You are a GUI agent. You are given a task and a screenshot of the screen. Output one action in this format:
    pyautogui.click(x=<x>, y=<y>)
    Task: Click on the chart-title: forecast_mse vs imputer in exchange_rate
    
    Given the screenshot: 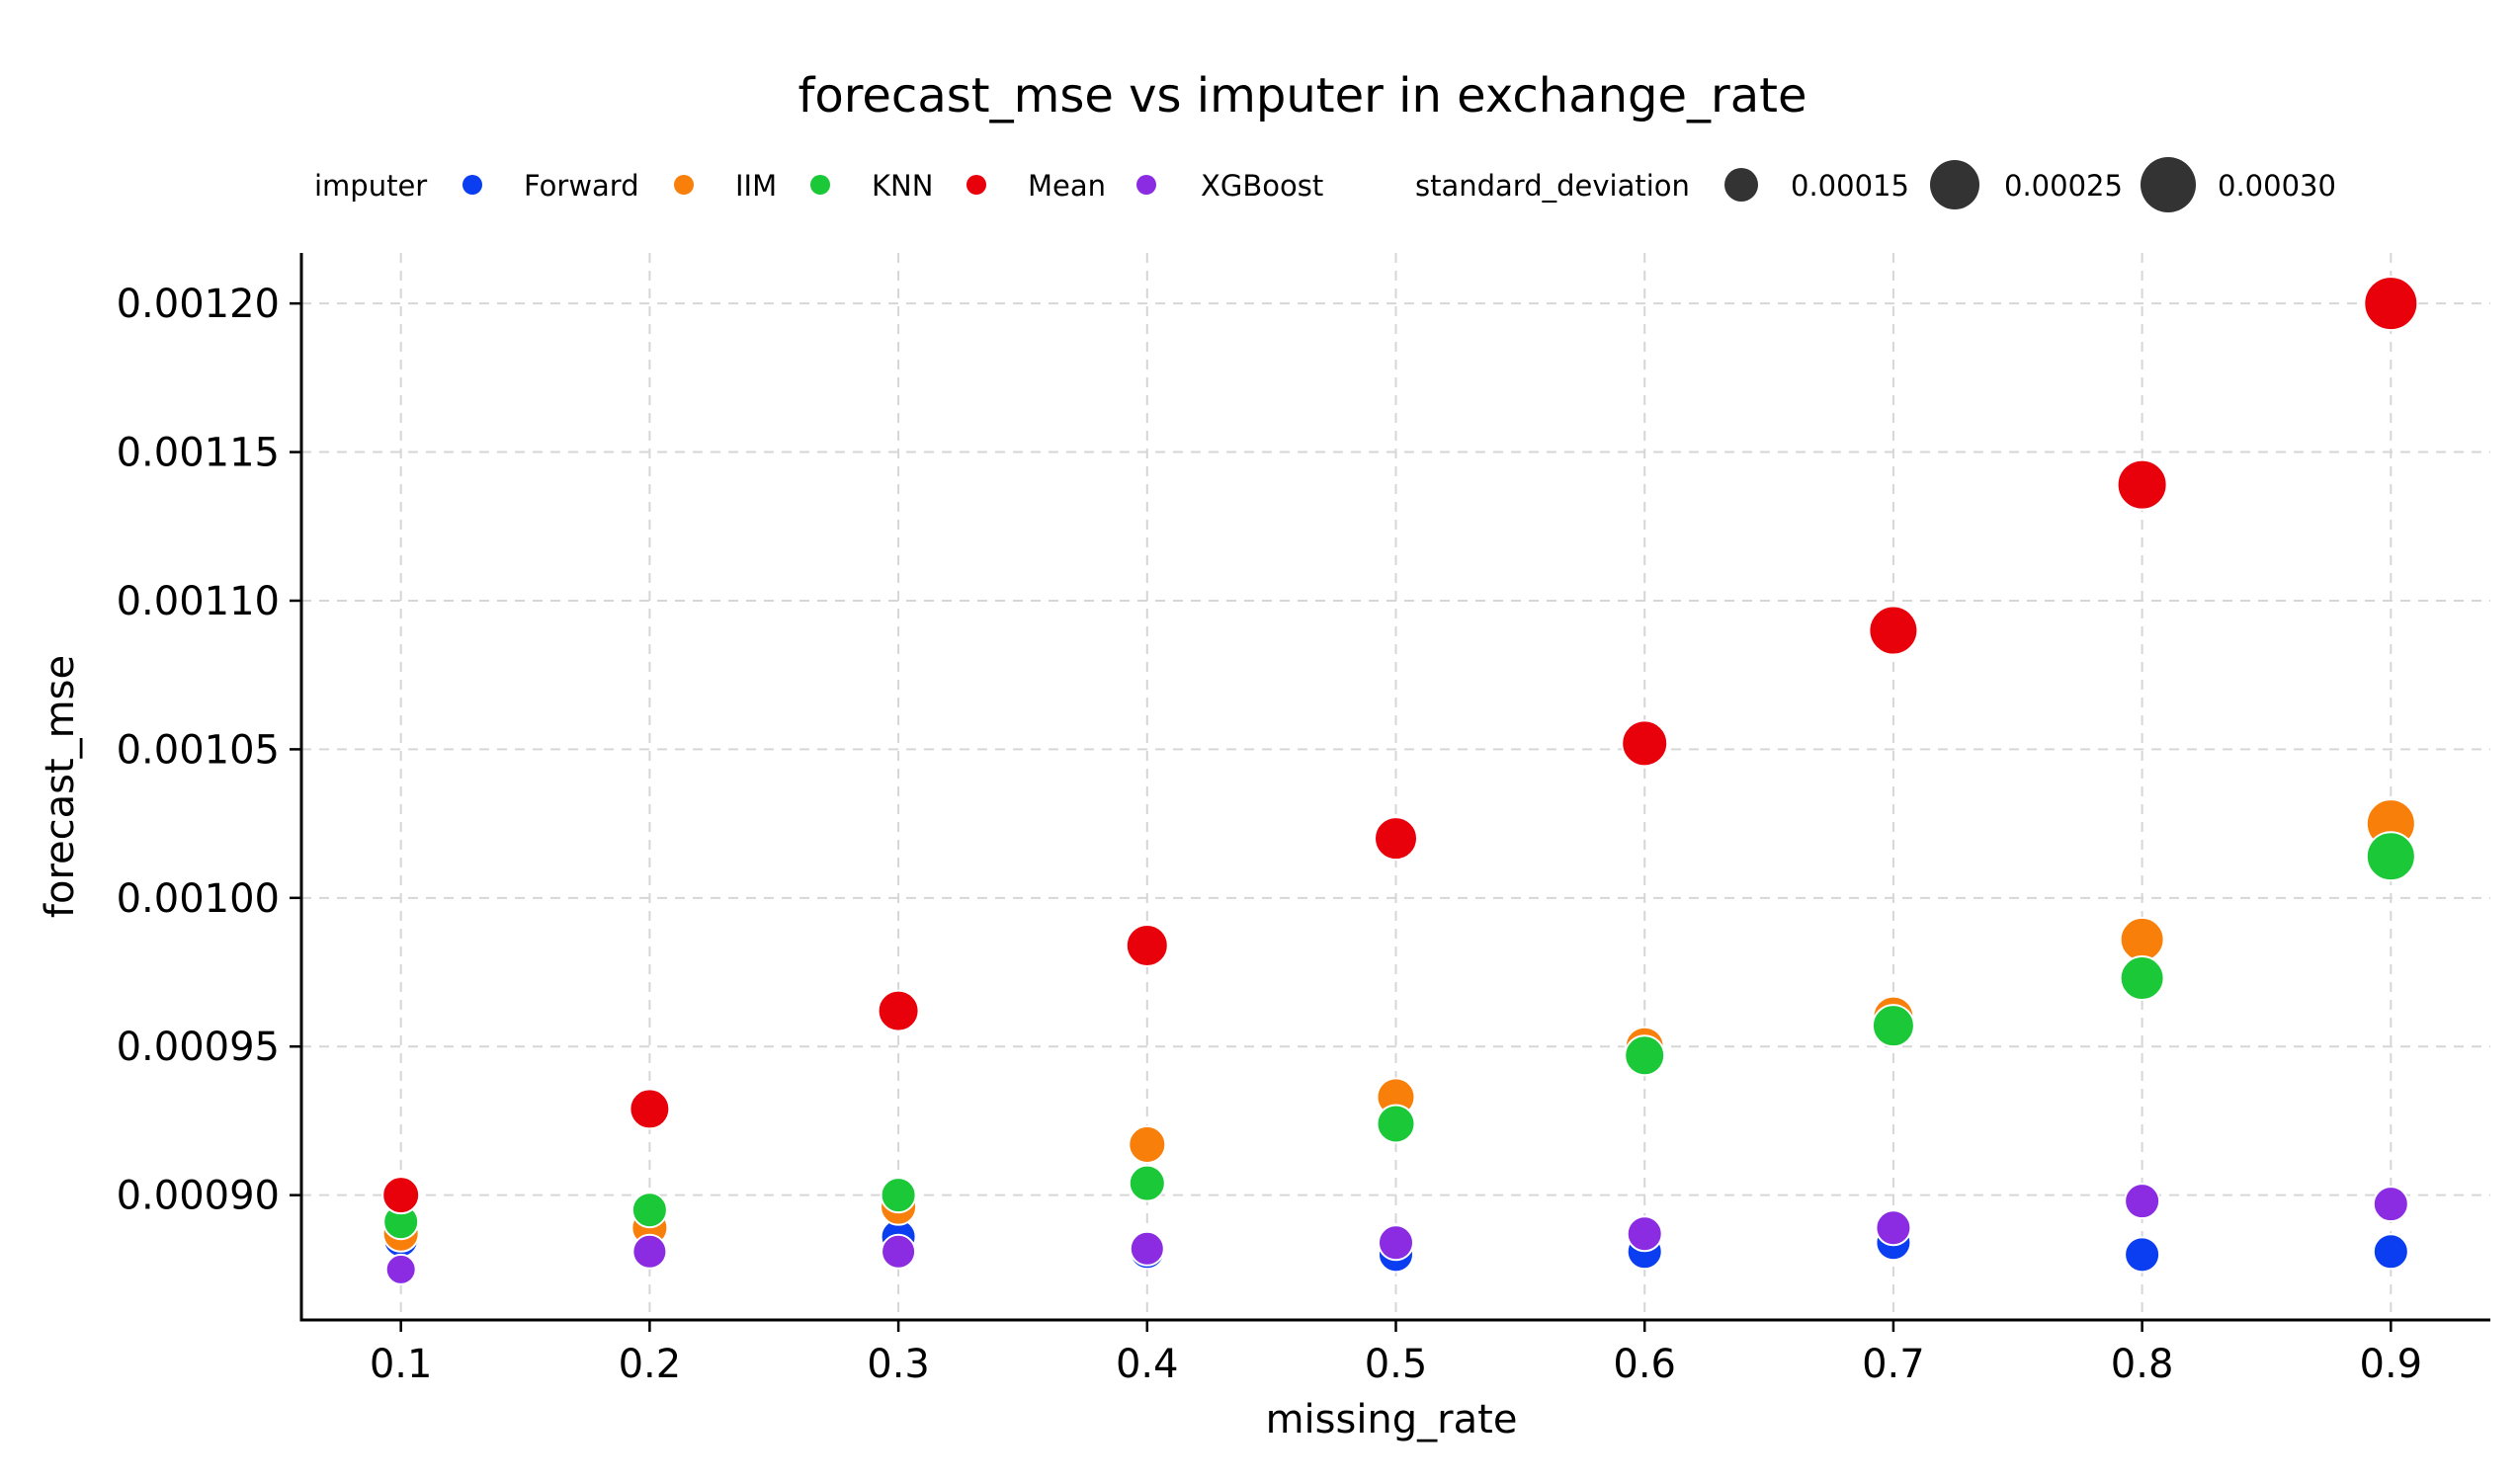 What is the action you would take?
    pyautogui.click(x=1302, y=96)
    